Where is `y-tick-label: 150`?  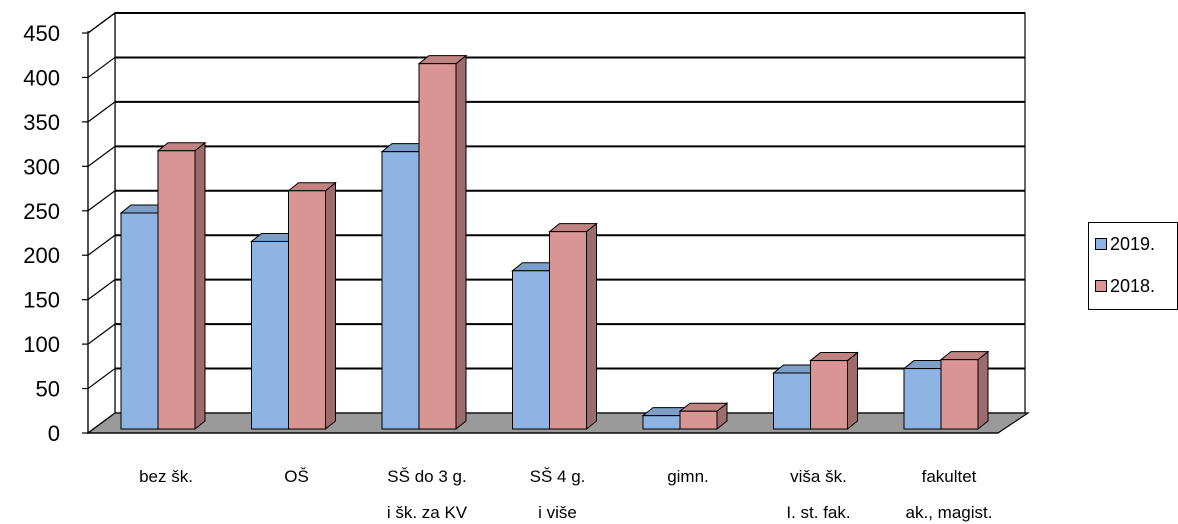
y-tick-label: 150 is located at coordinates (41, 300).